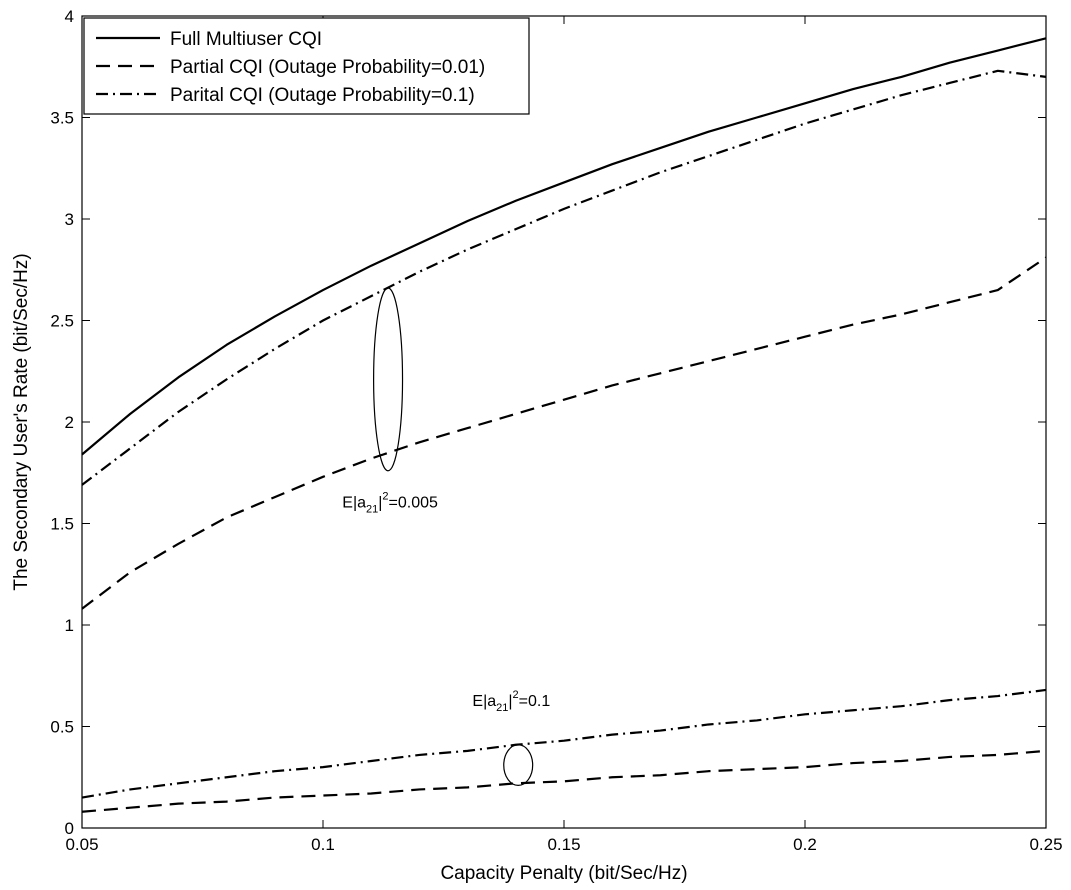 The width and height of the screenshot is (1071, 890). What do you see at coordinates (62, 321) in the screenshot?
I see `y-tick-label: 2.5` at bounding box center [62, 321].